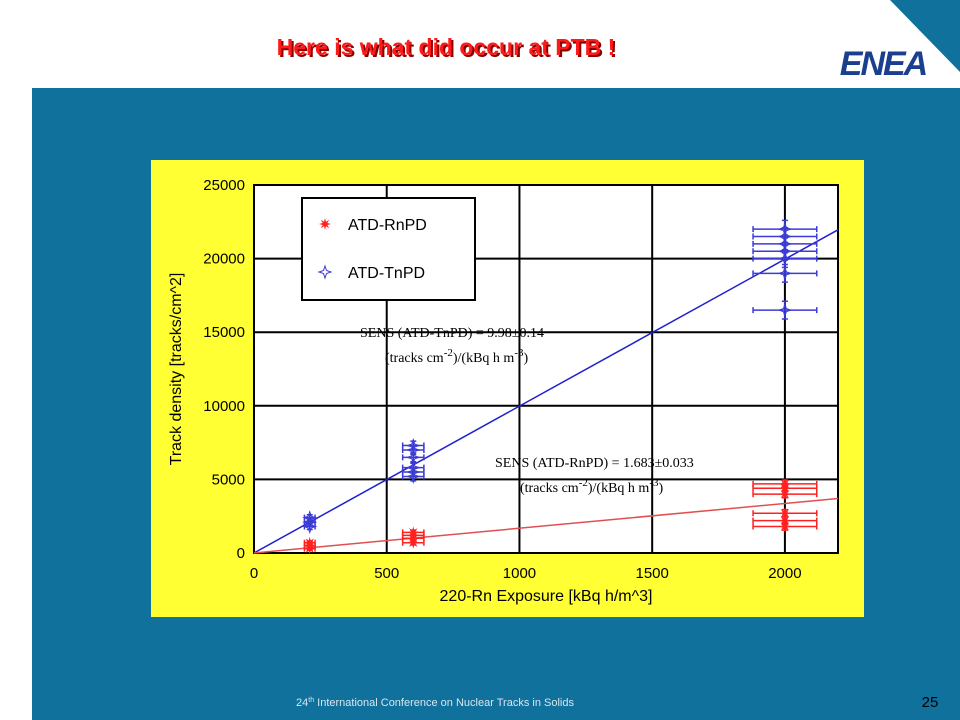 This screenshot has height=720, width=960. Describe the element at coordinates (546, 525) in the screenshot. I see `fit-line` at that location.